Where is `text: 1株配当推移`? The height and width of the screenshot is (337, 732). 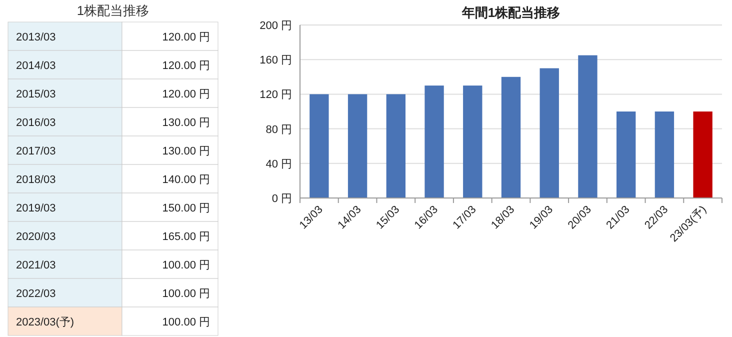
text: 1株配当推移 is located at coordinates (113, 10).